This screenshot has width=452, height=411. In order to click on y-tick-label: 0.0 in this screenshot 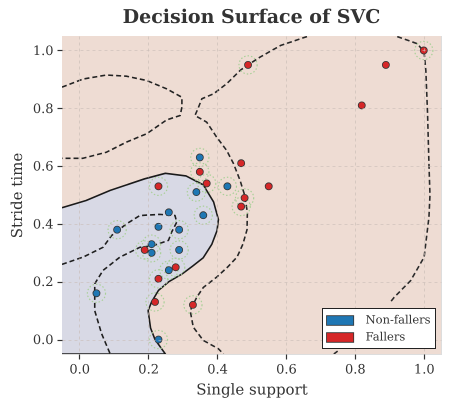, I will do `click(43, 340)`.